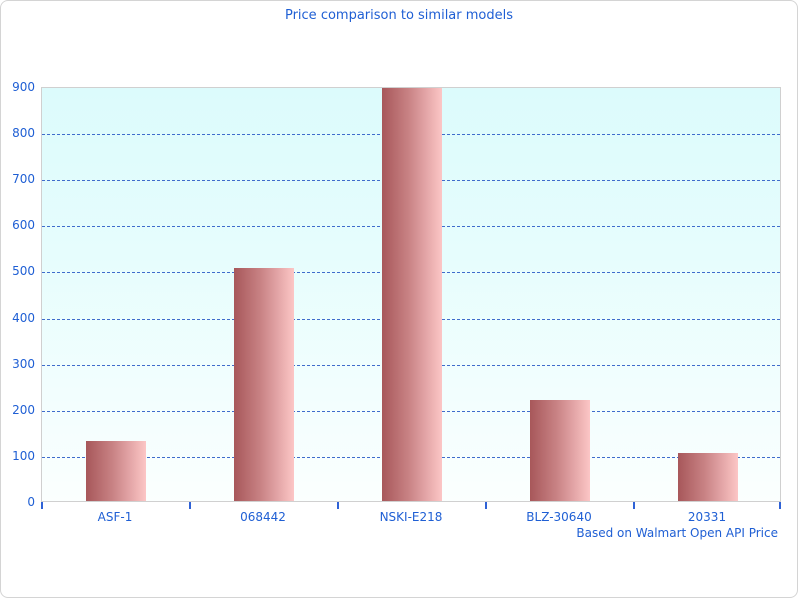 The height and width of the screenshot is (600, 800). Describe the element at coordinates (411, 517) in the screenshot. I see `x-axis-label-NSKI-E218: NSKI-E218` at that location.